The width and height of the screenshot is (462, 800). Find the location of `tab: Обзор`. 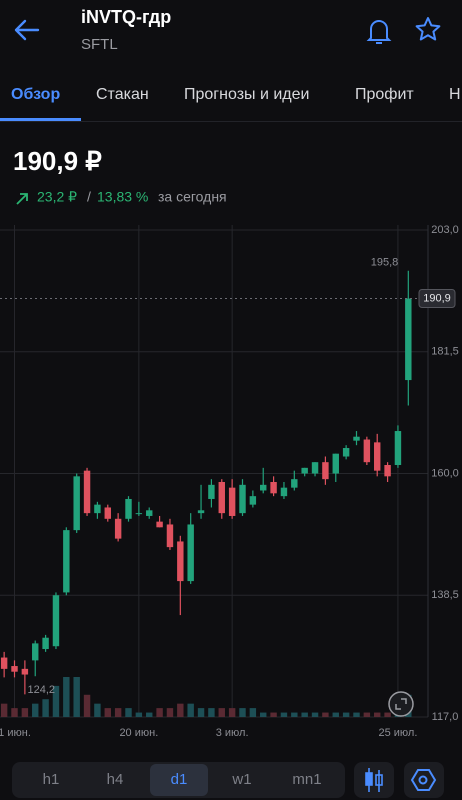

tab: Обзор is located at coordinates (35, 94).